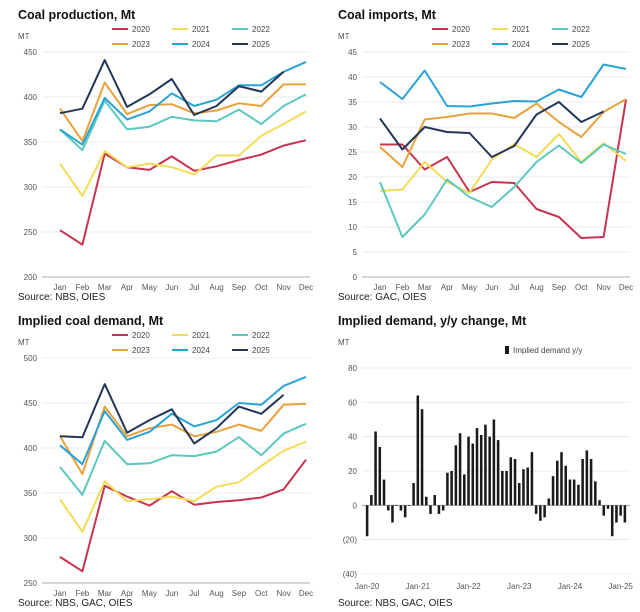 The width and height of the screenshot is (640, 612). Describe the element at coordinates (352, 152) in the screenshot. I see `y-tick-label: 25` at that location.